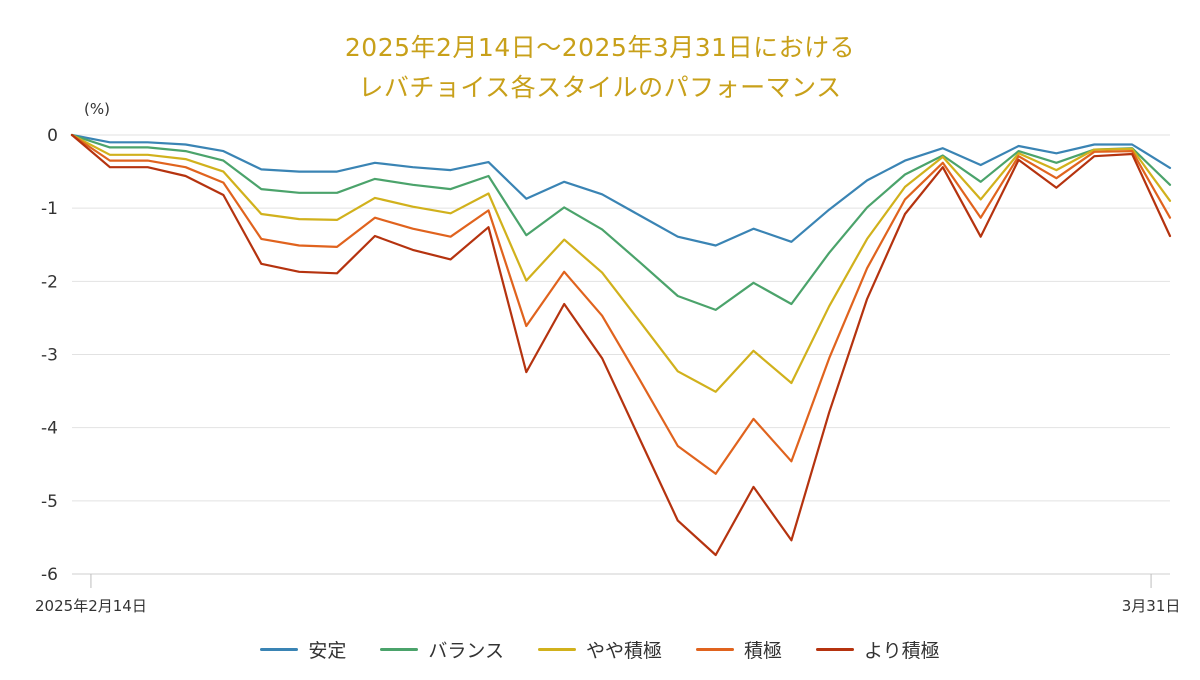 The image size is (1200, 680). I want to click on legend: 安定 バランス やや積極 積極 より積極, so click(600, 649).